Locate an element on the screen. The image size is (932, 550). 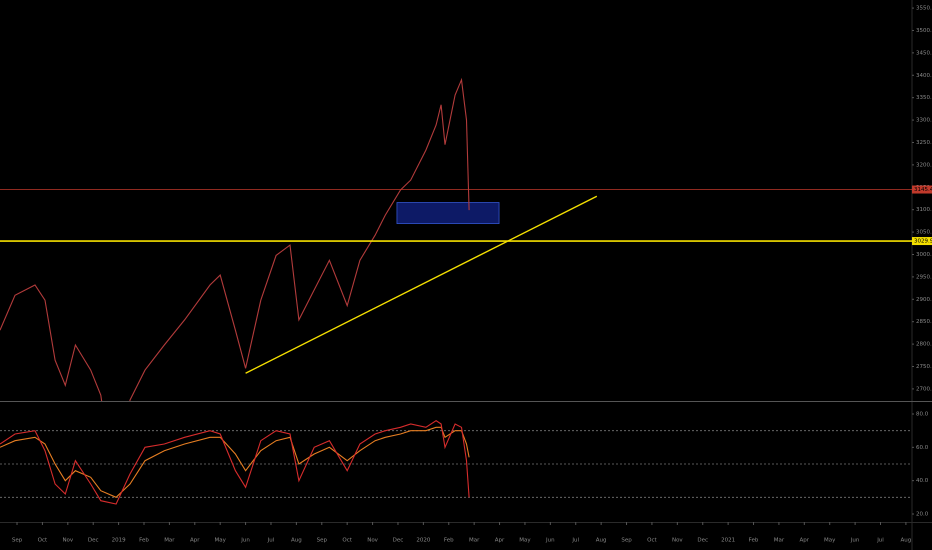
price-label: 3029.9 is located at coordinates (923, 242).